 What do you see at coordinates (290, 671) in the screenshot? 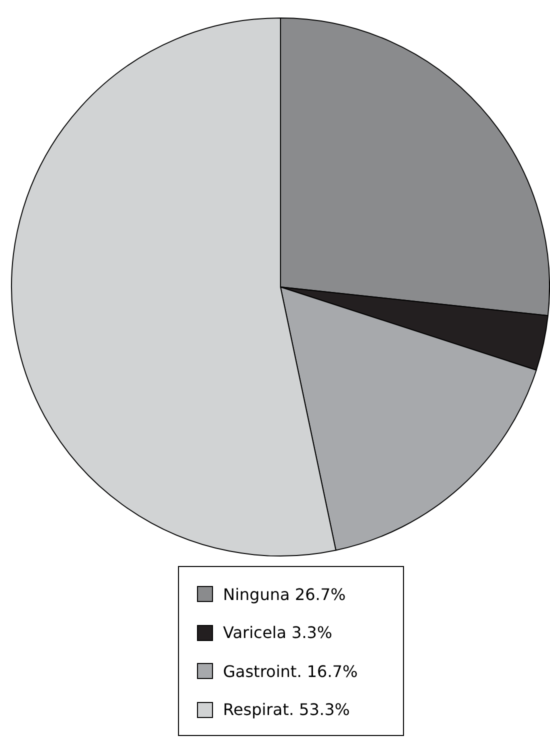
I see `legend-label: Gastroint. 16.7%` at bounding box center [290, 671].